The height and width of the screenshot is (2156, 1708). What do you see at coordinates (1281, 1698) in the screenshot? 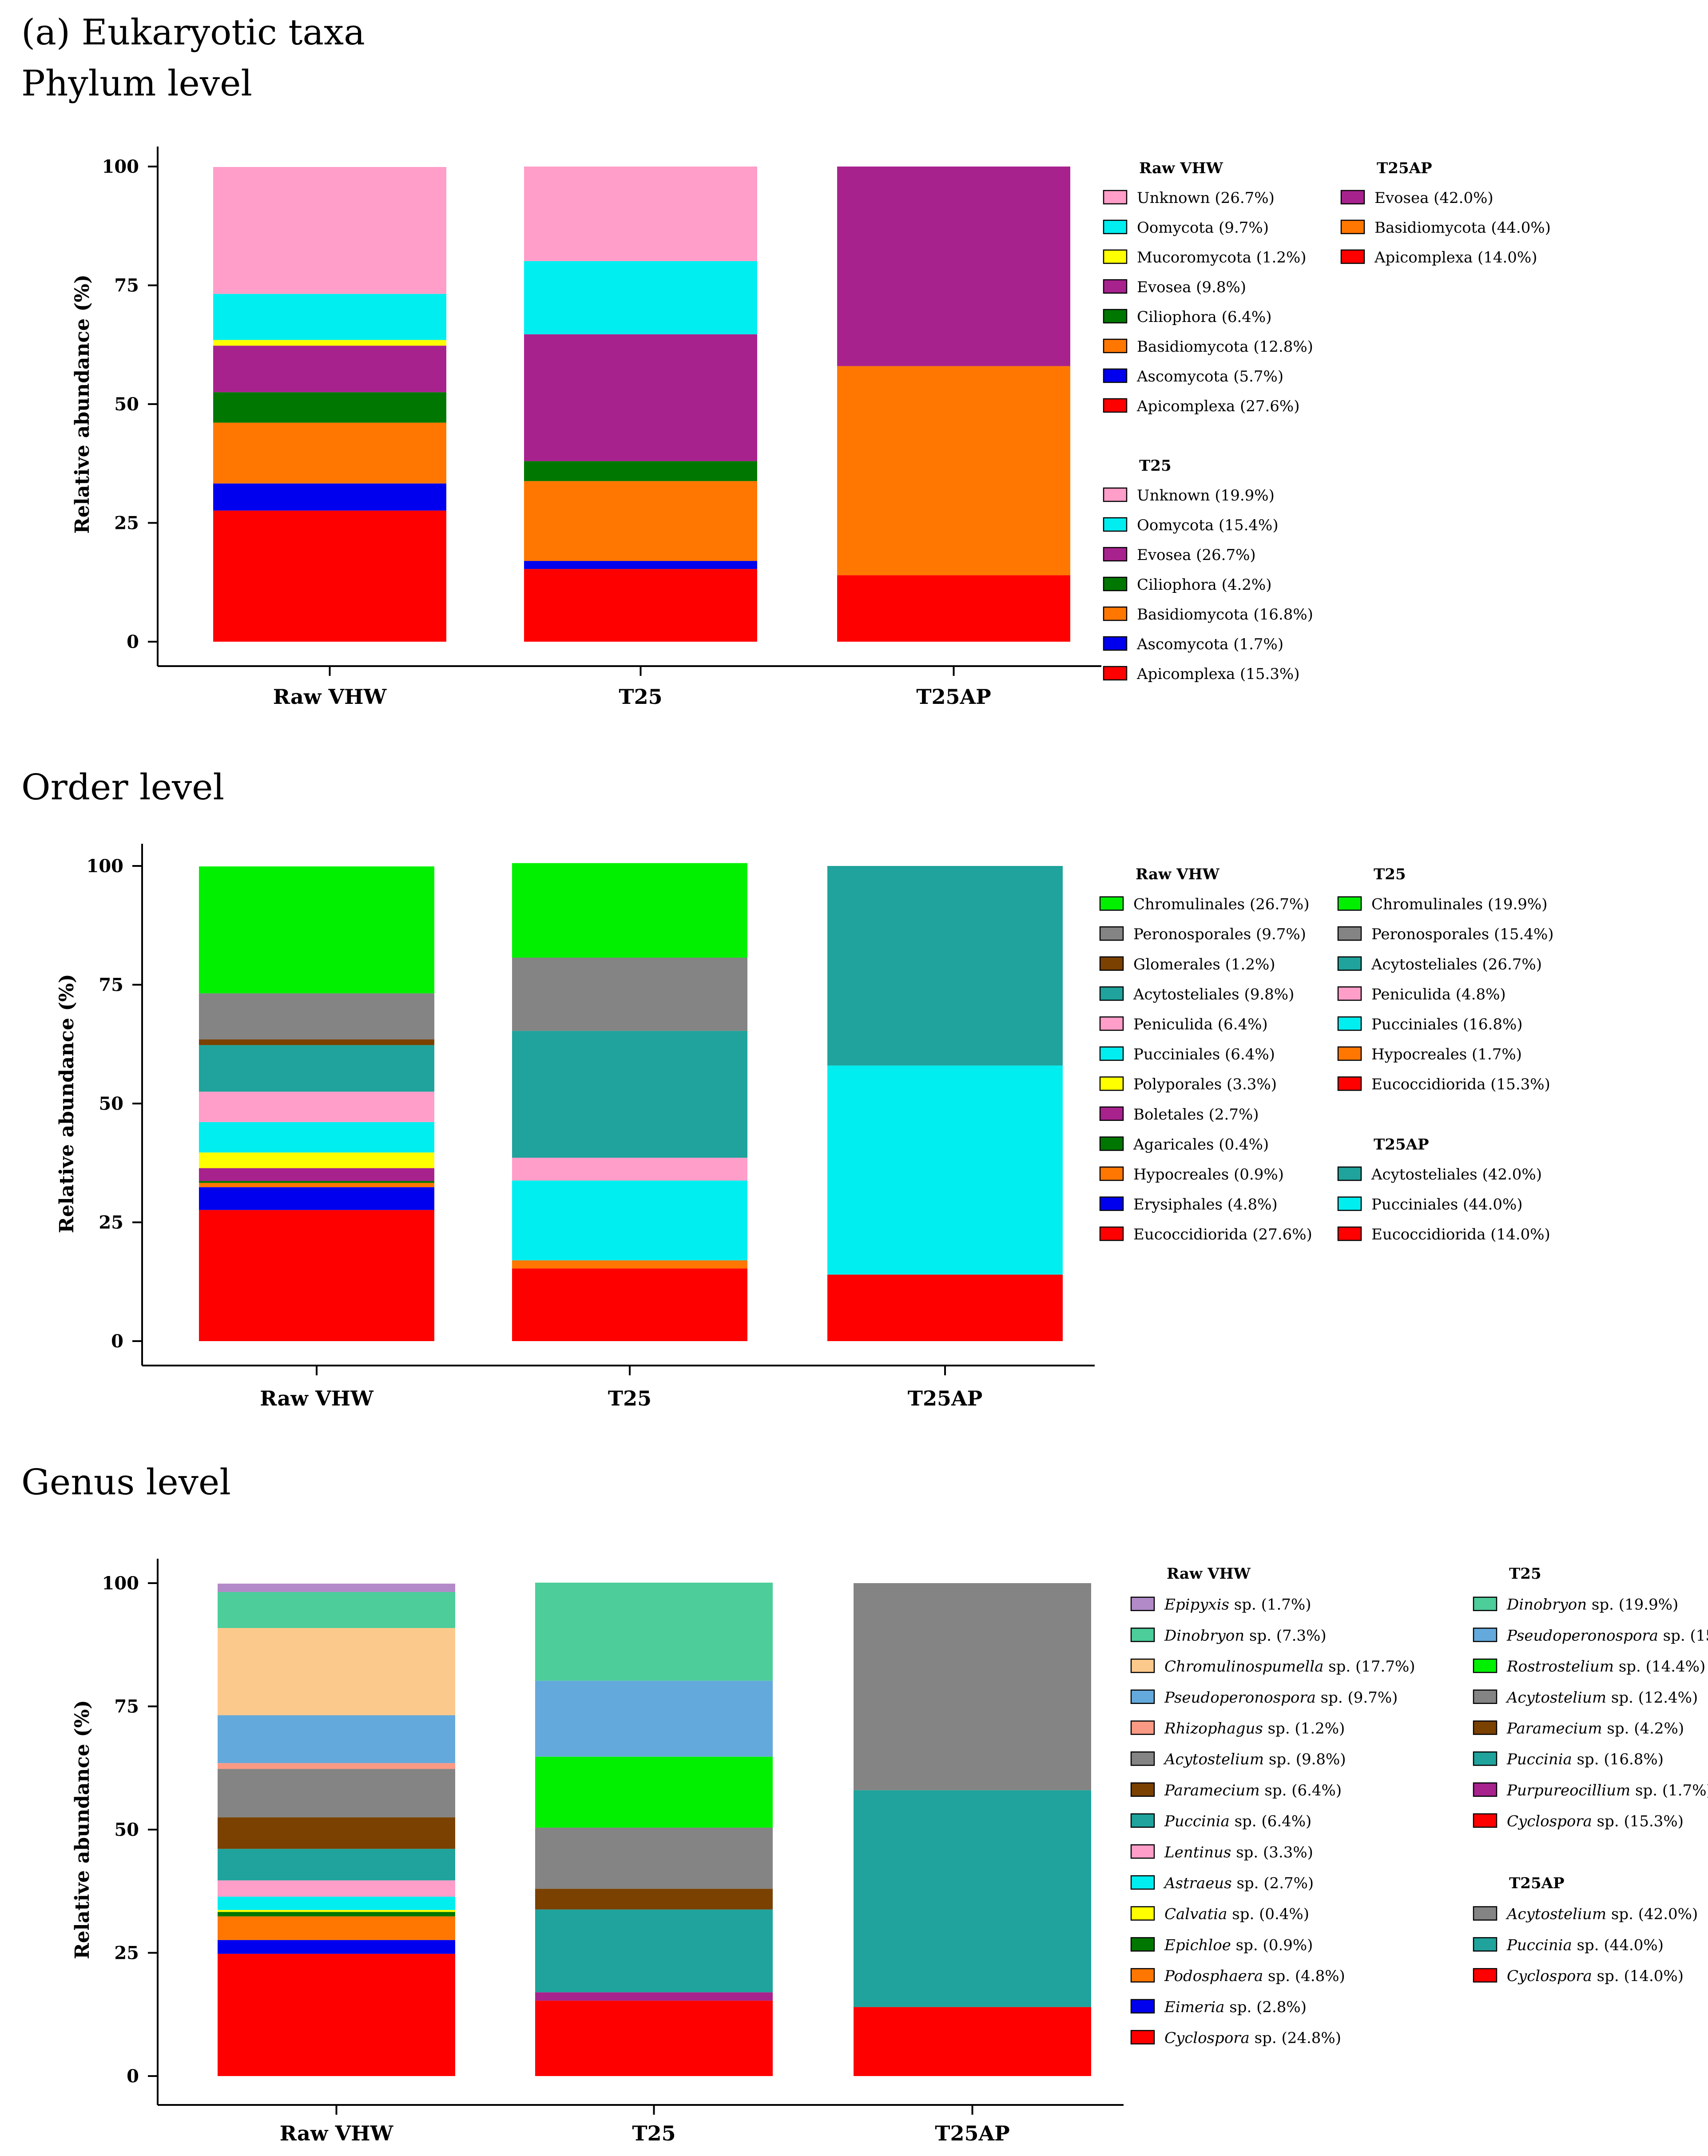
I see `legend-item: Pseudoperonospora sp. (9.7%)` at bounding box center [1281, 1698].